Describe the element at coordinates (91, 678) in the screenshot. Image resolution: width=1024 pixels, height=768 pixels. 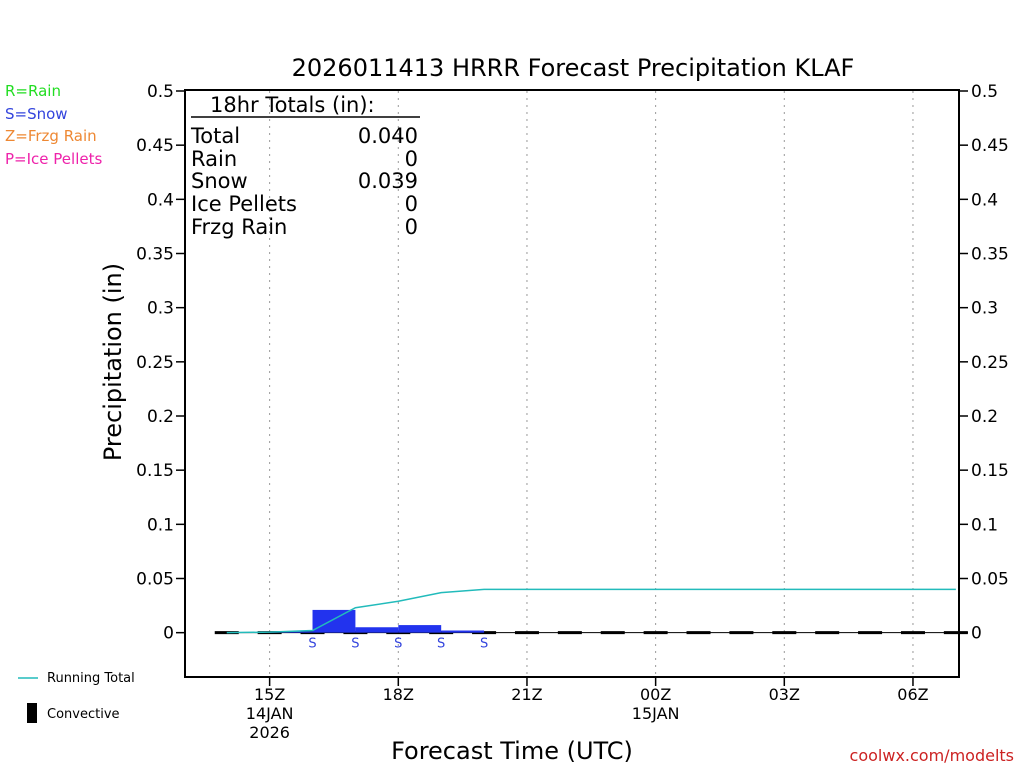
I see `running-total-legend-label: Running Total` at that location.